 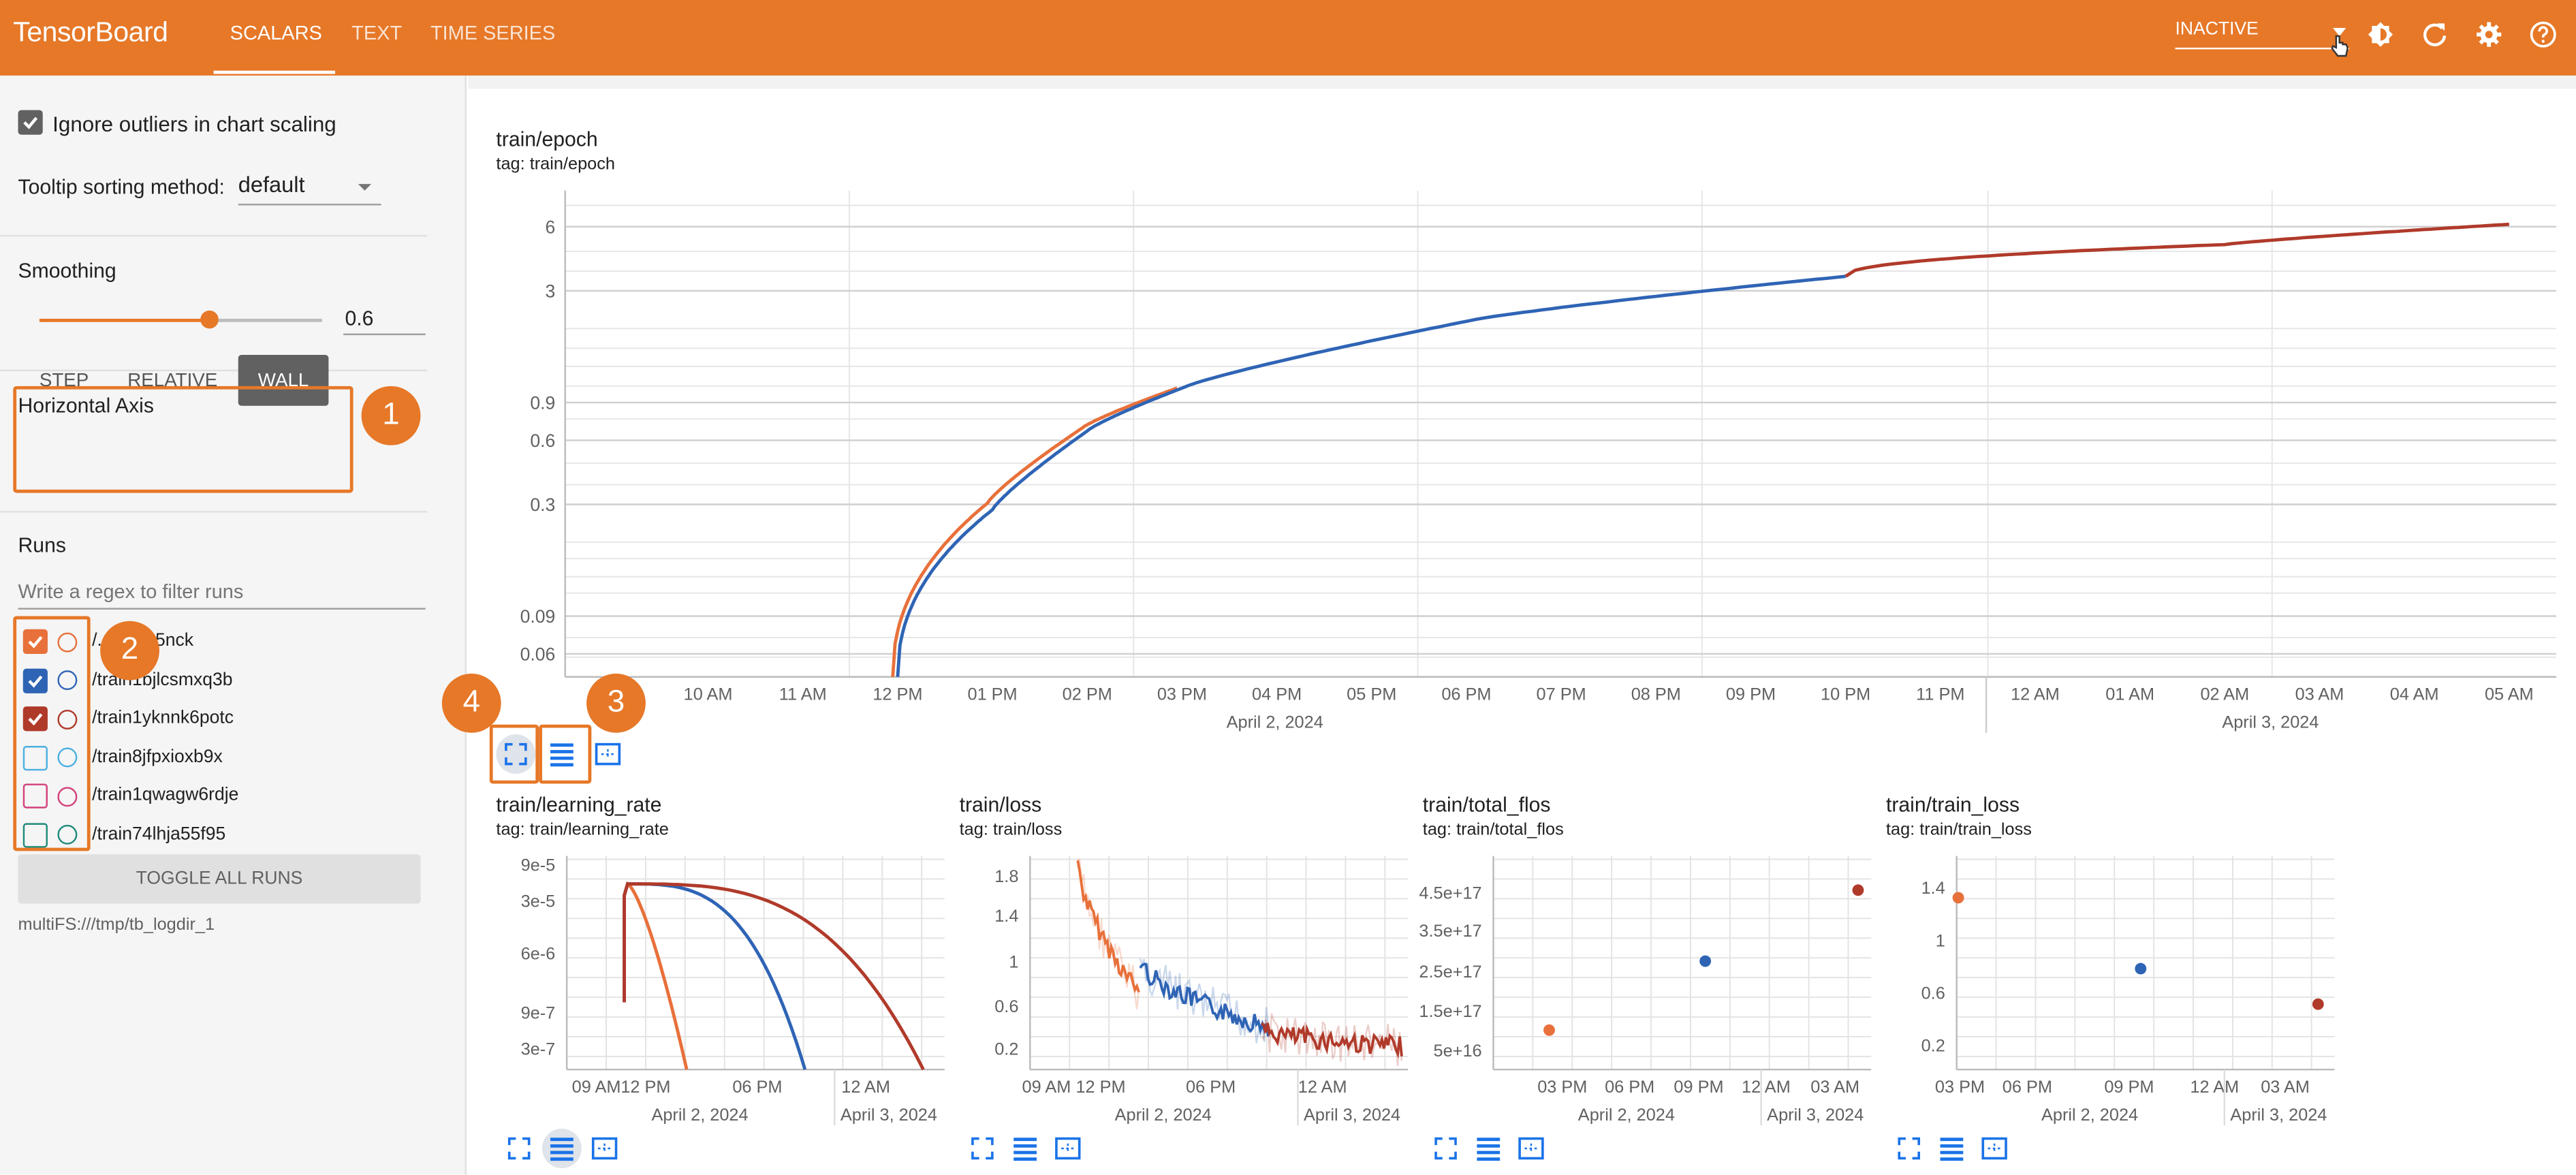 I want to click on x-tick-label: 04 PM, so click(x=1277, y=695).